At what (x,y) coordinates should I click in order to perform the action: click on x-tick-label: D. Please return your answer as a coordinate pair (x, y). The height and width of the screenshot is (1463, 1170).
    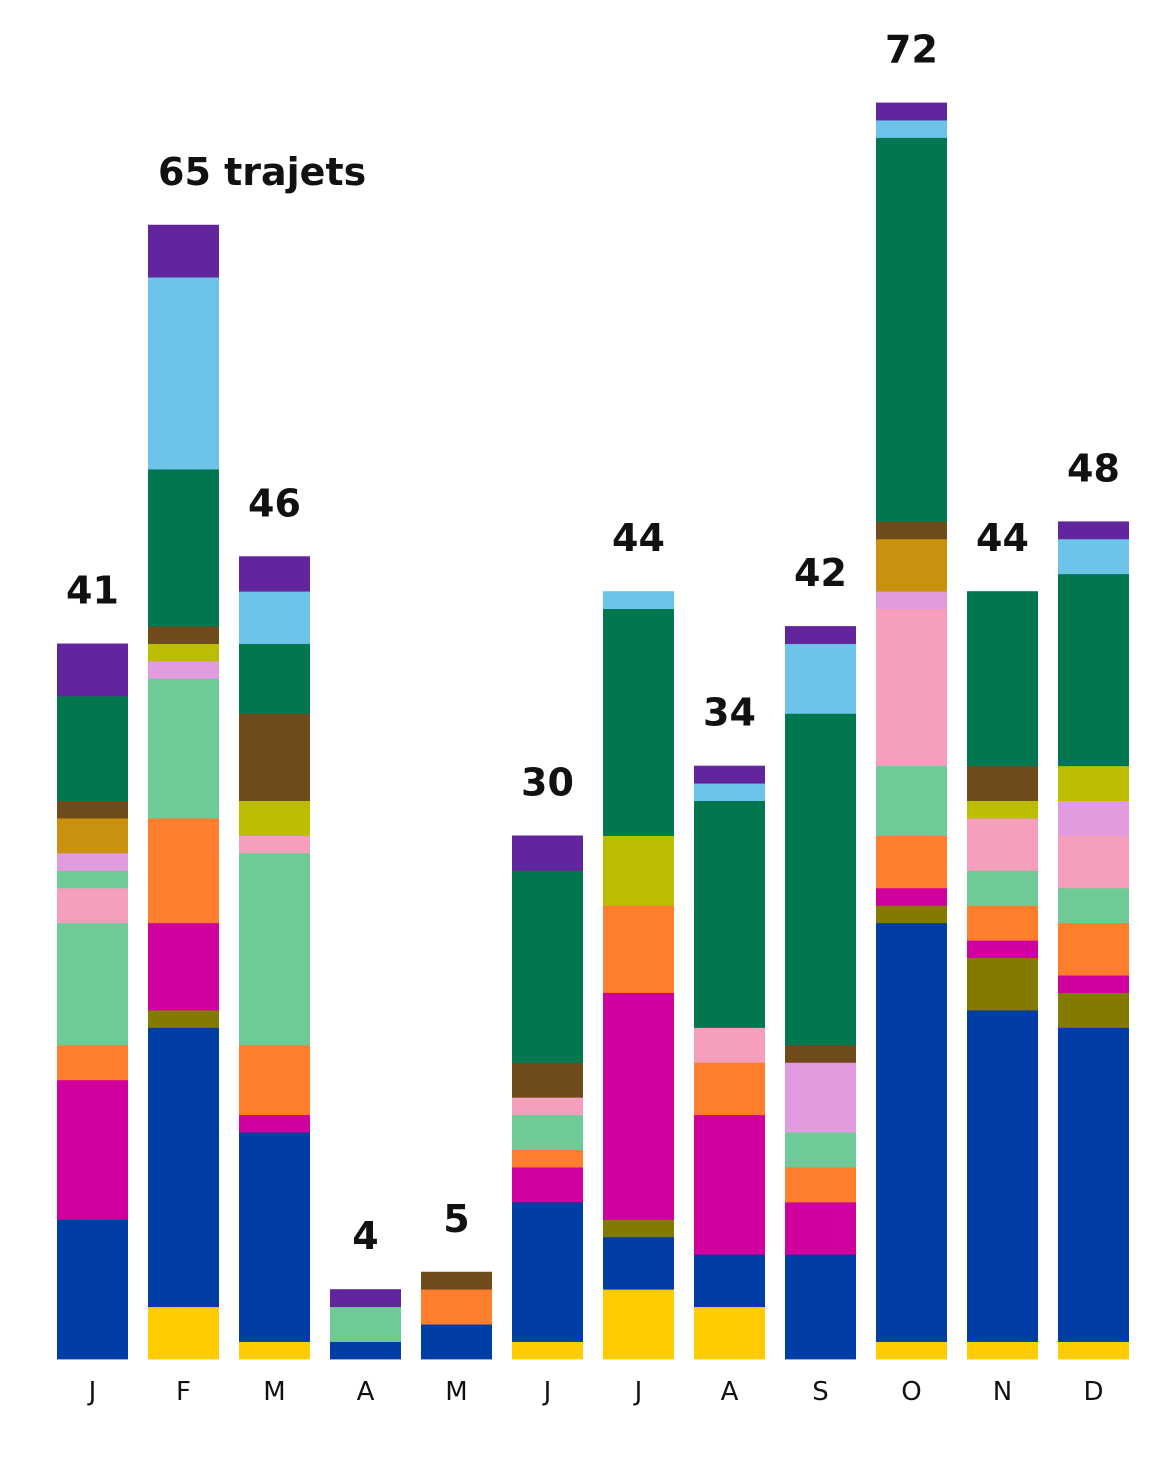
    Looking at the image, I should click on (1093, 1392).